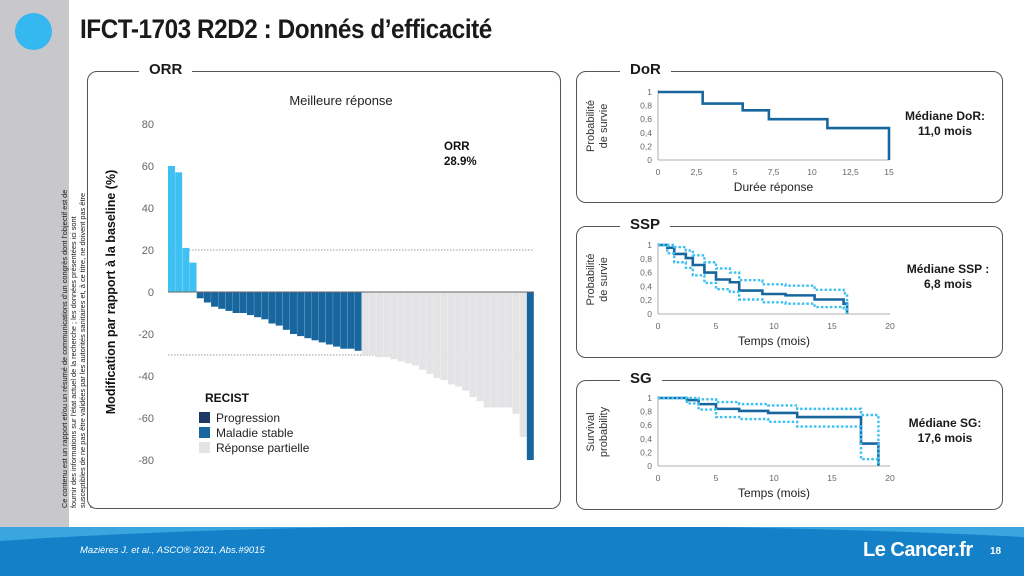 This screenshot has width=1024, height=576. What do you see at coordinates (646, 439) in the screenshot?
I see `sg-y-tick-label: 0,4` at bounding box center [646, 439].